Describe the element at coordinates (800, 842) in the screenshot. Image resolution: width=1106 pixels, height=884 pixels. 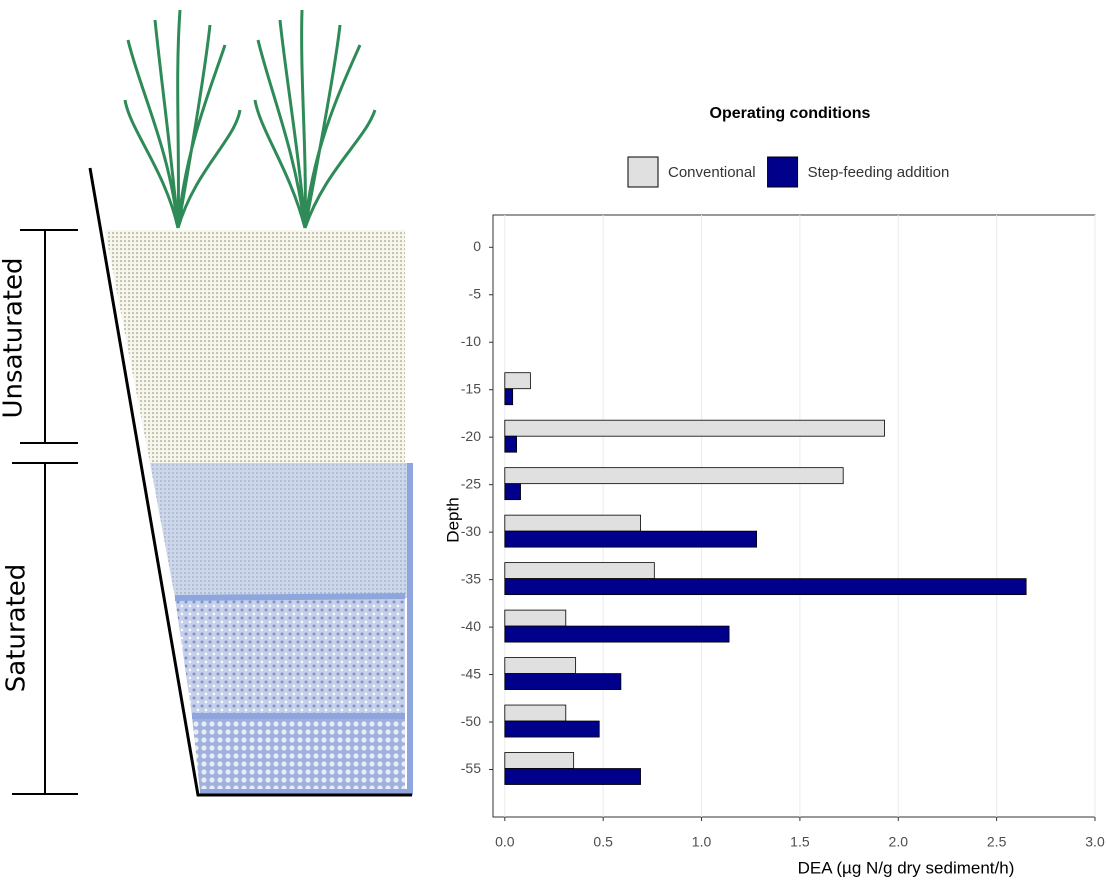
I see `x-tick-label: 1.5` at that location.